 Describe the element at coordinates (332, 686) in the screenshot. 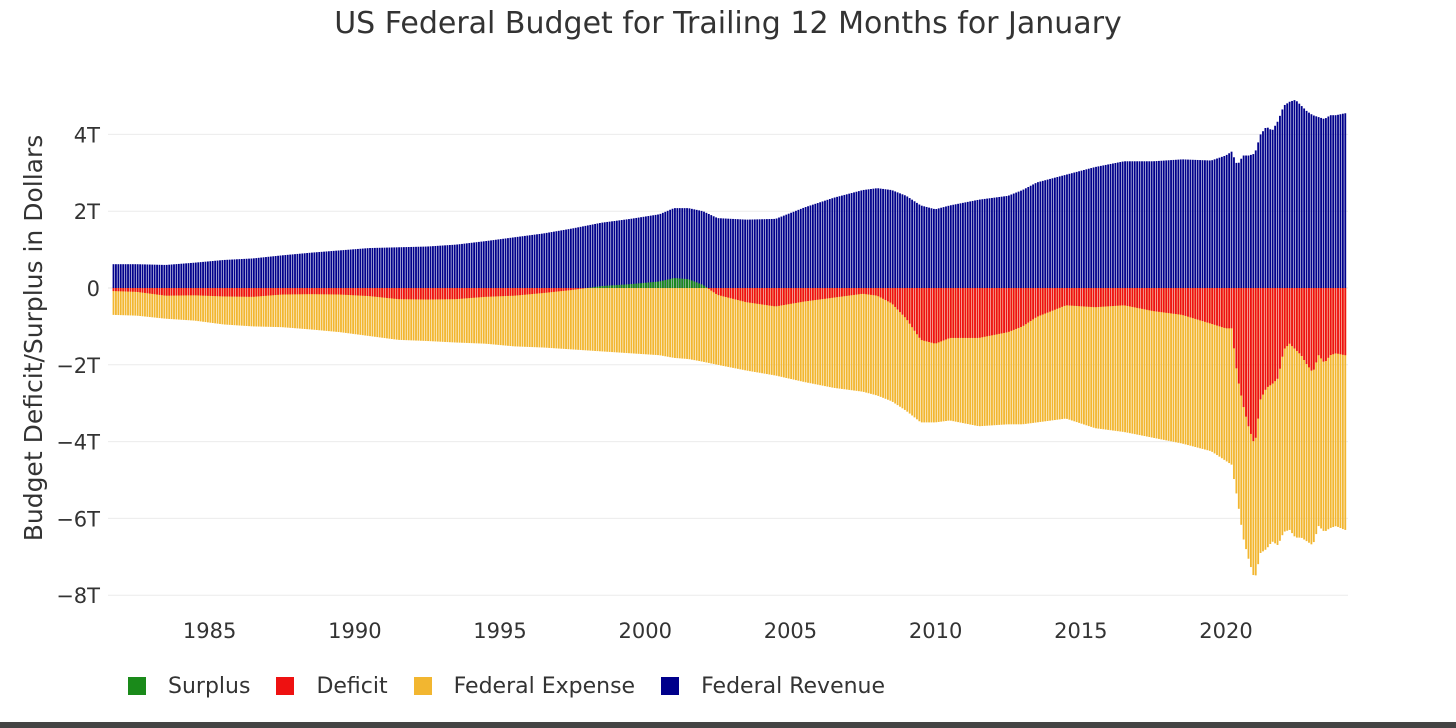

I see `legend-item-deficit: Deficit` at that location.